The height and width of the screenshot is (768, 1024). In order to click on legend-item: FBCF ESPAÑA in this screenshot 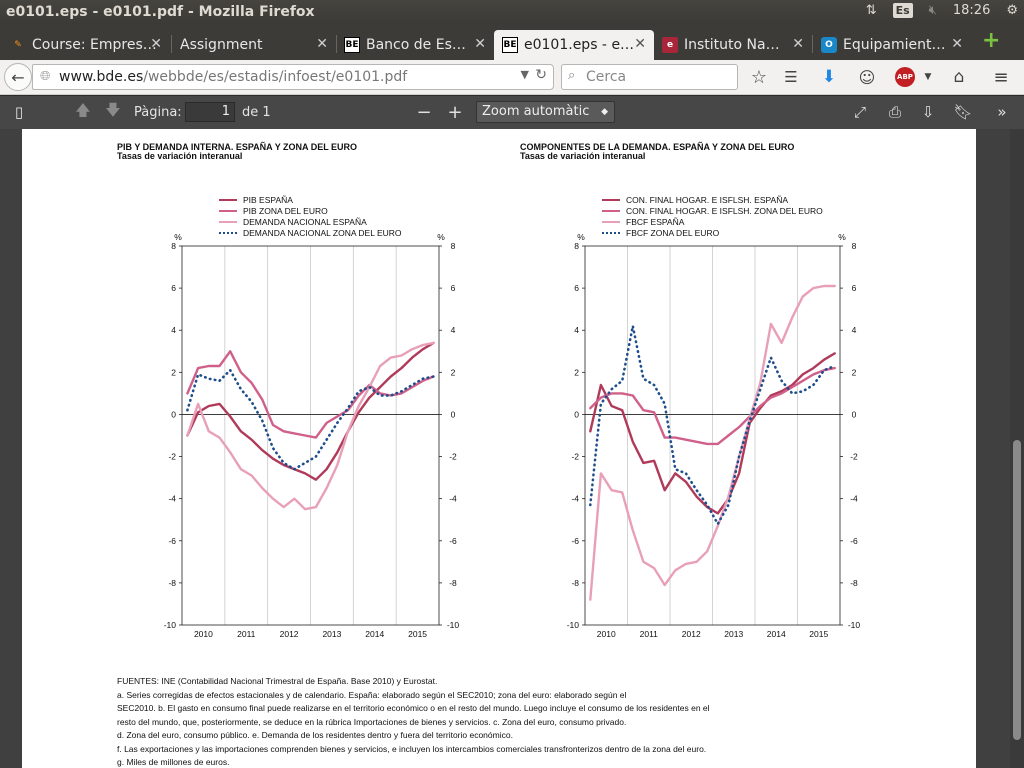, I will do `click(643, 222)`.